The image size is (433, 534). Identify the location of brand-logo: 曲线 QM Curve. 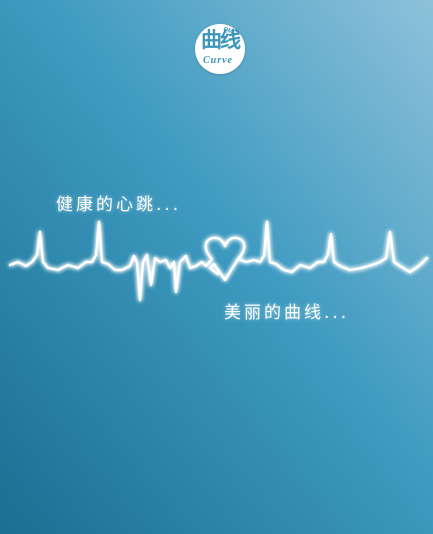
(220, 49).